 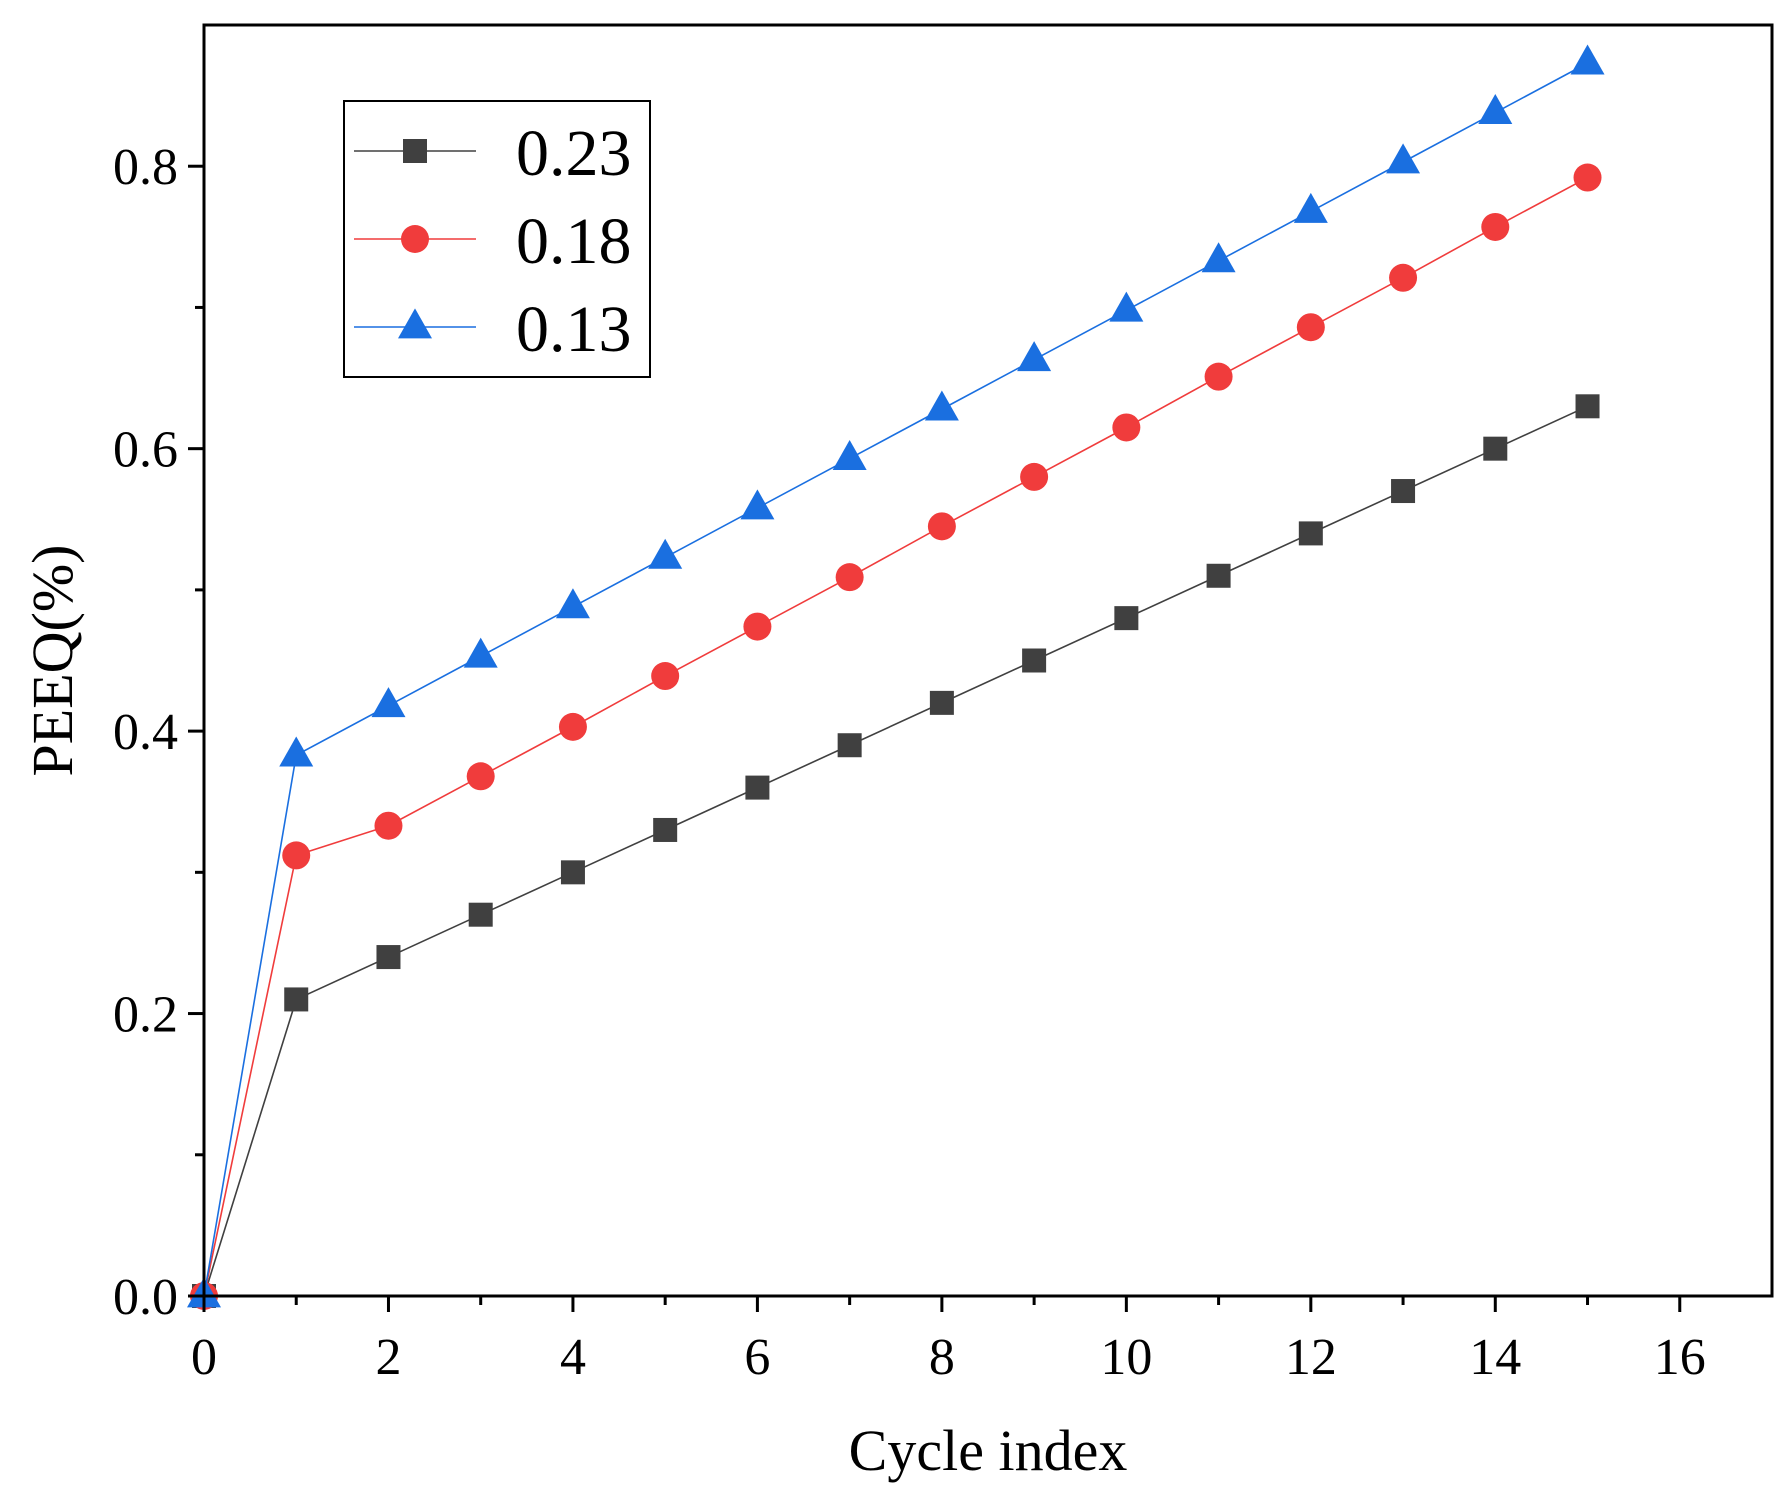 What do you see at coordinates (493, 241) in the screenshot?
I see `legend-item-0.18: 0.18` at bounding box center [493, 241].